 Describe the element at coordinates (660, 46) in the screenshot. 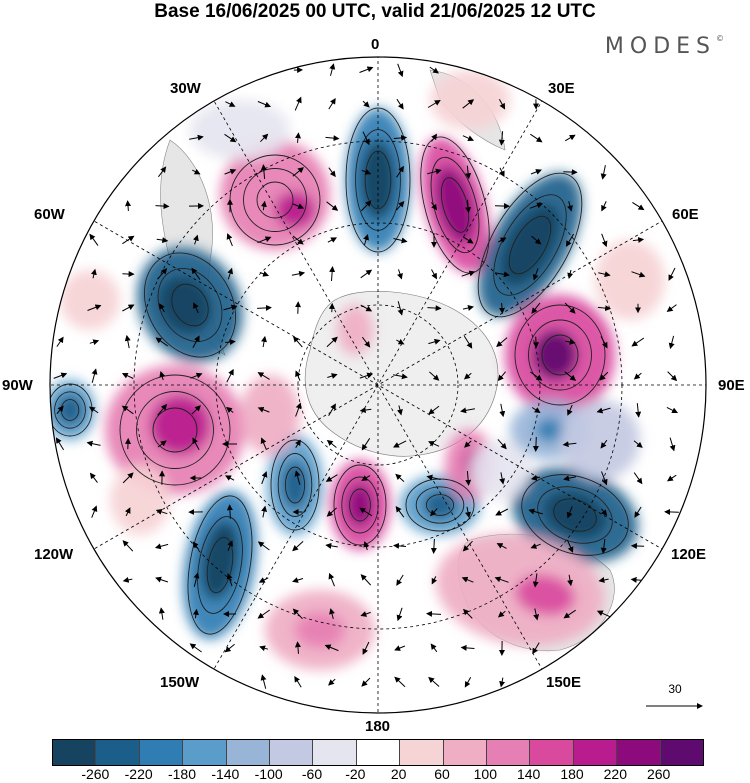

I see `brand-text: MODES` at that location.